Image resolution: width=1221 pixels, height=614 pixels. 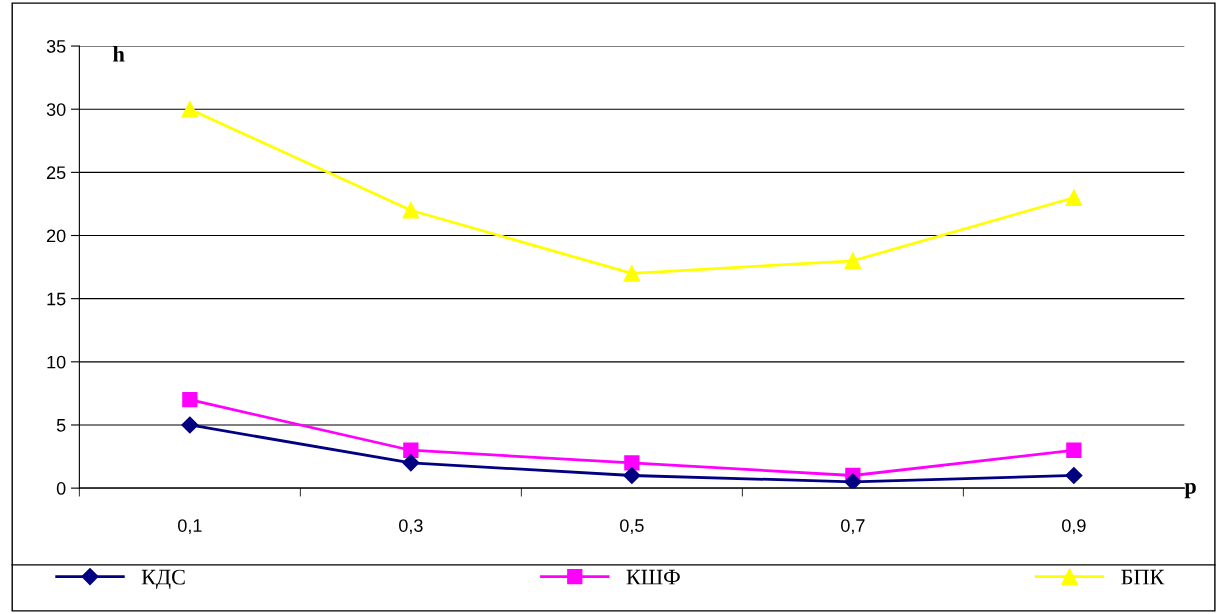 What do you see at coordinates (61, 488) in the screenshot?
I see `y-tick-label: 0` at bounding box center [61, 488].